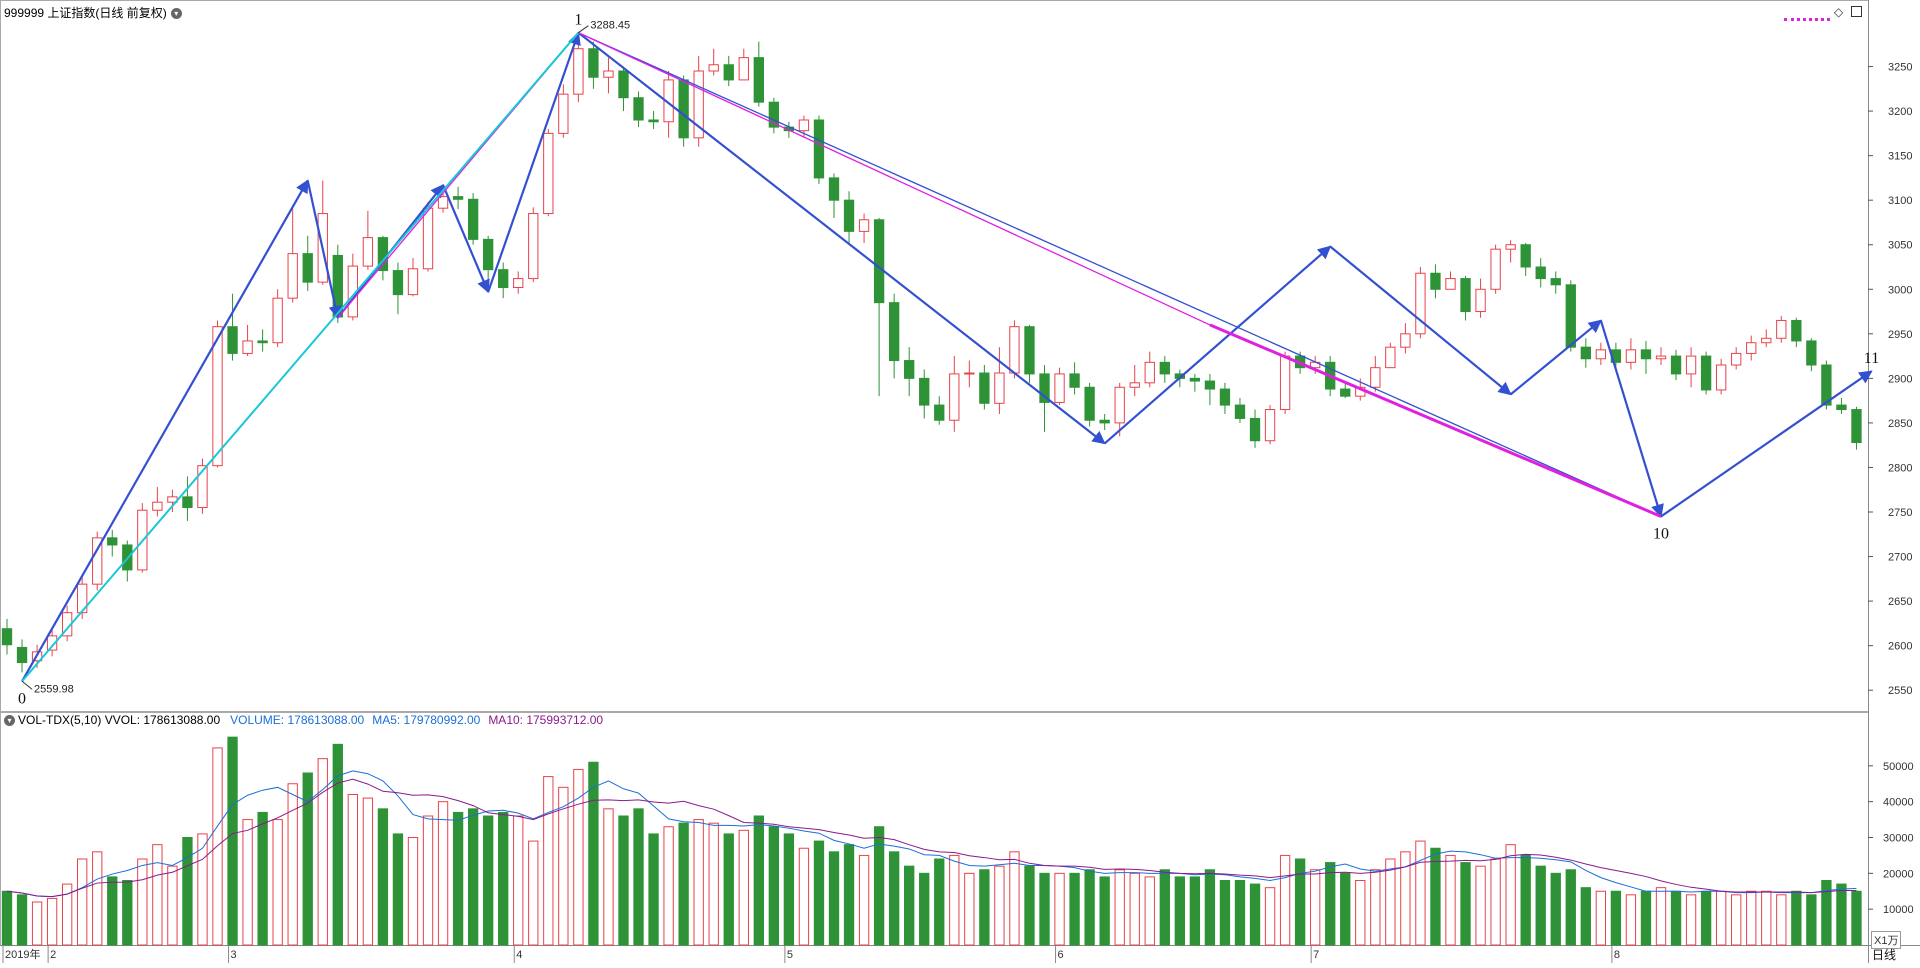 This screenshot has height=968, width=1920. I want to click on wave-number-label: 1, so click(578, 20).